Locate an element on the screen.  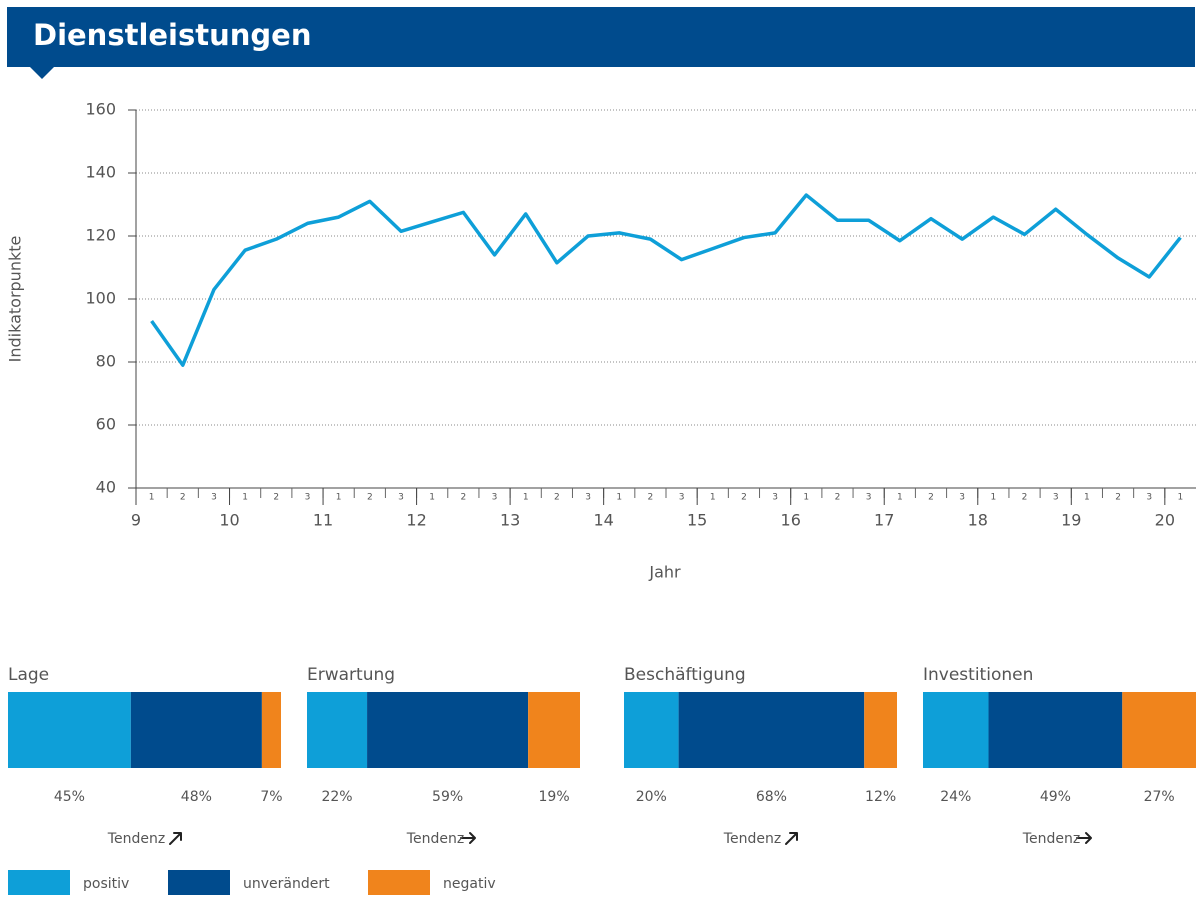
x-axis-label: Jahr is located at coordinates (664, 572).